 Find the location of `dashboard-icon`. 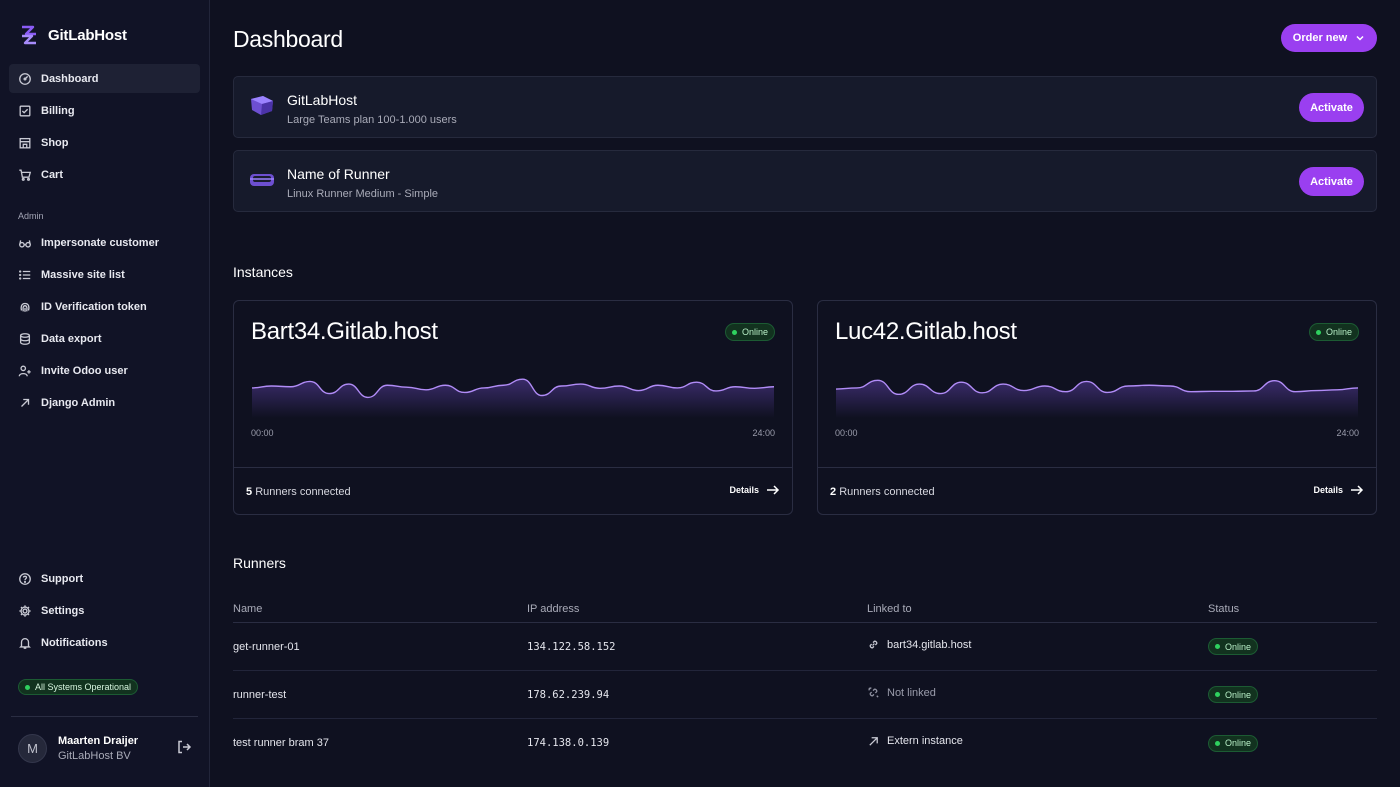

dashboard-icon is located at coordinates (25, 78).